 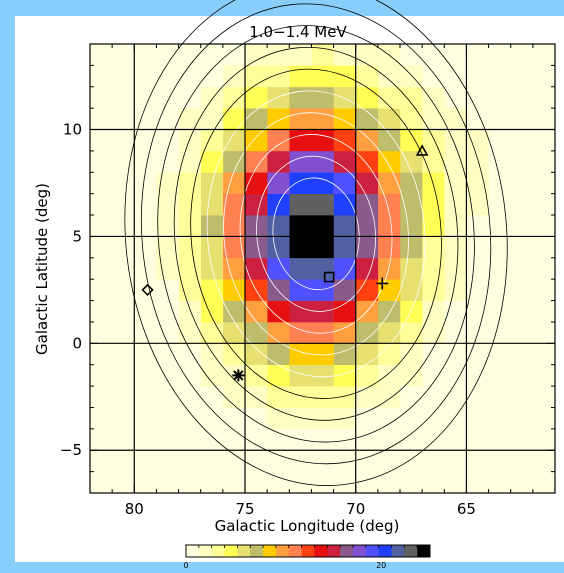 What do you see at coordinates (282, 8) in the screenshot?
I see `top-border` at bounding box center [282, 8].